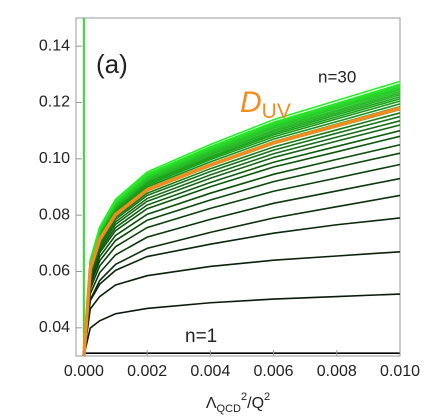 This screenshot has width=432, height=420. What do you see at coordinates (210, 371) in the screenshot?
I see `x-tick-label: 0.004` at bounding box center [210, 371].